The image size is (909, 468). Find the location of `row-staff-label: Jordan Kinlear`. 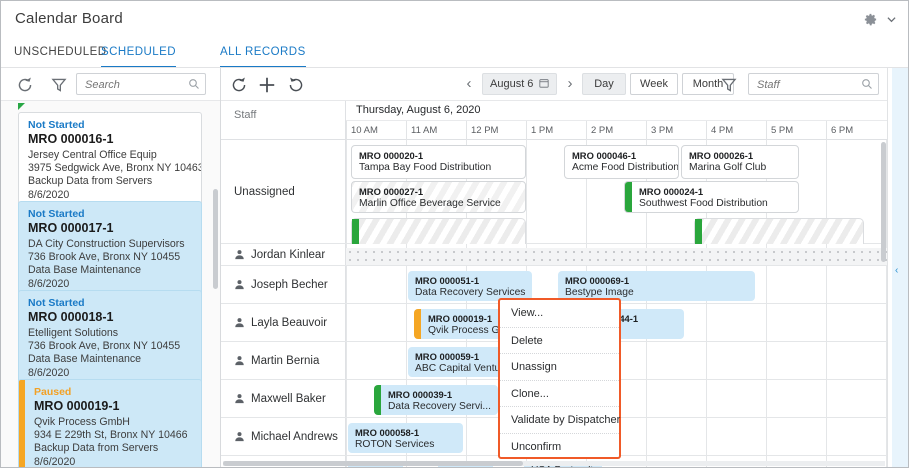

row-staff-label: Jordan Kinlear is located at coordinates (283, 254).